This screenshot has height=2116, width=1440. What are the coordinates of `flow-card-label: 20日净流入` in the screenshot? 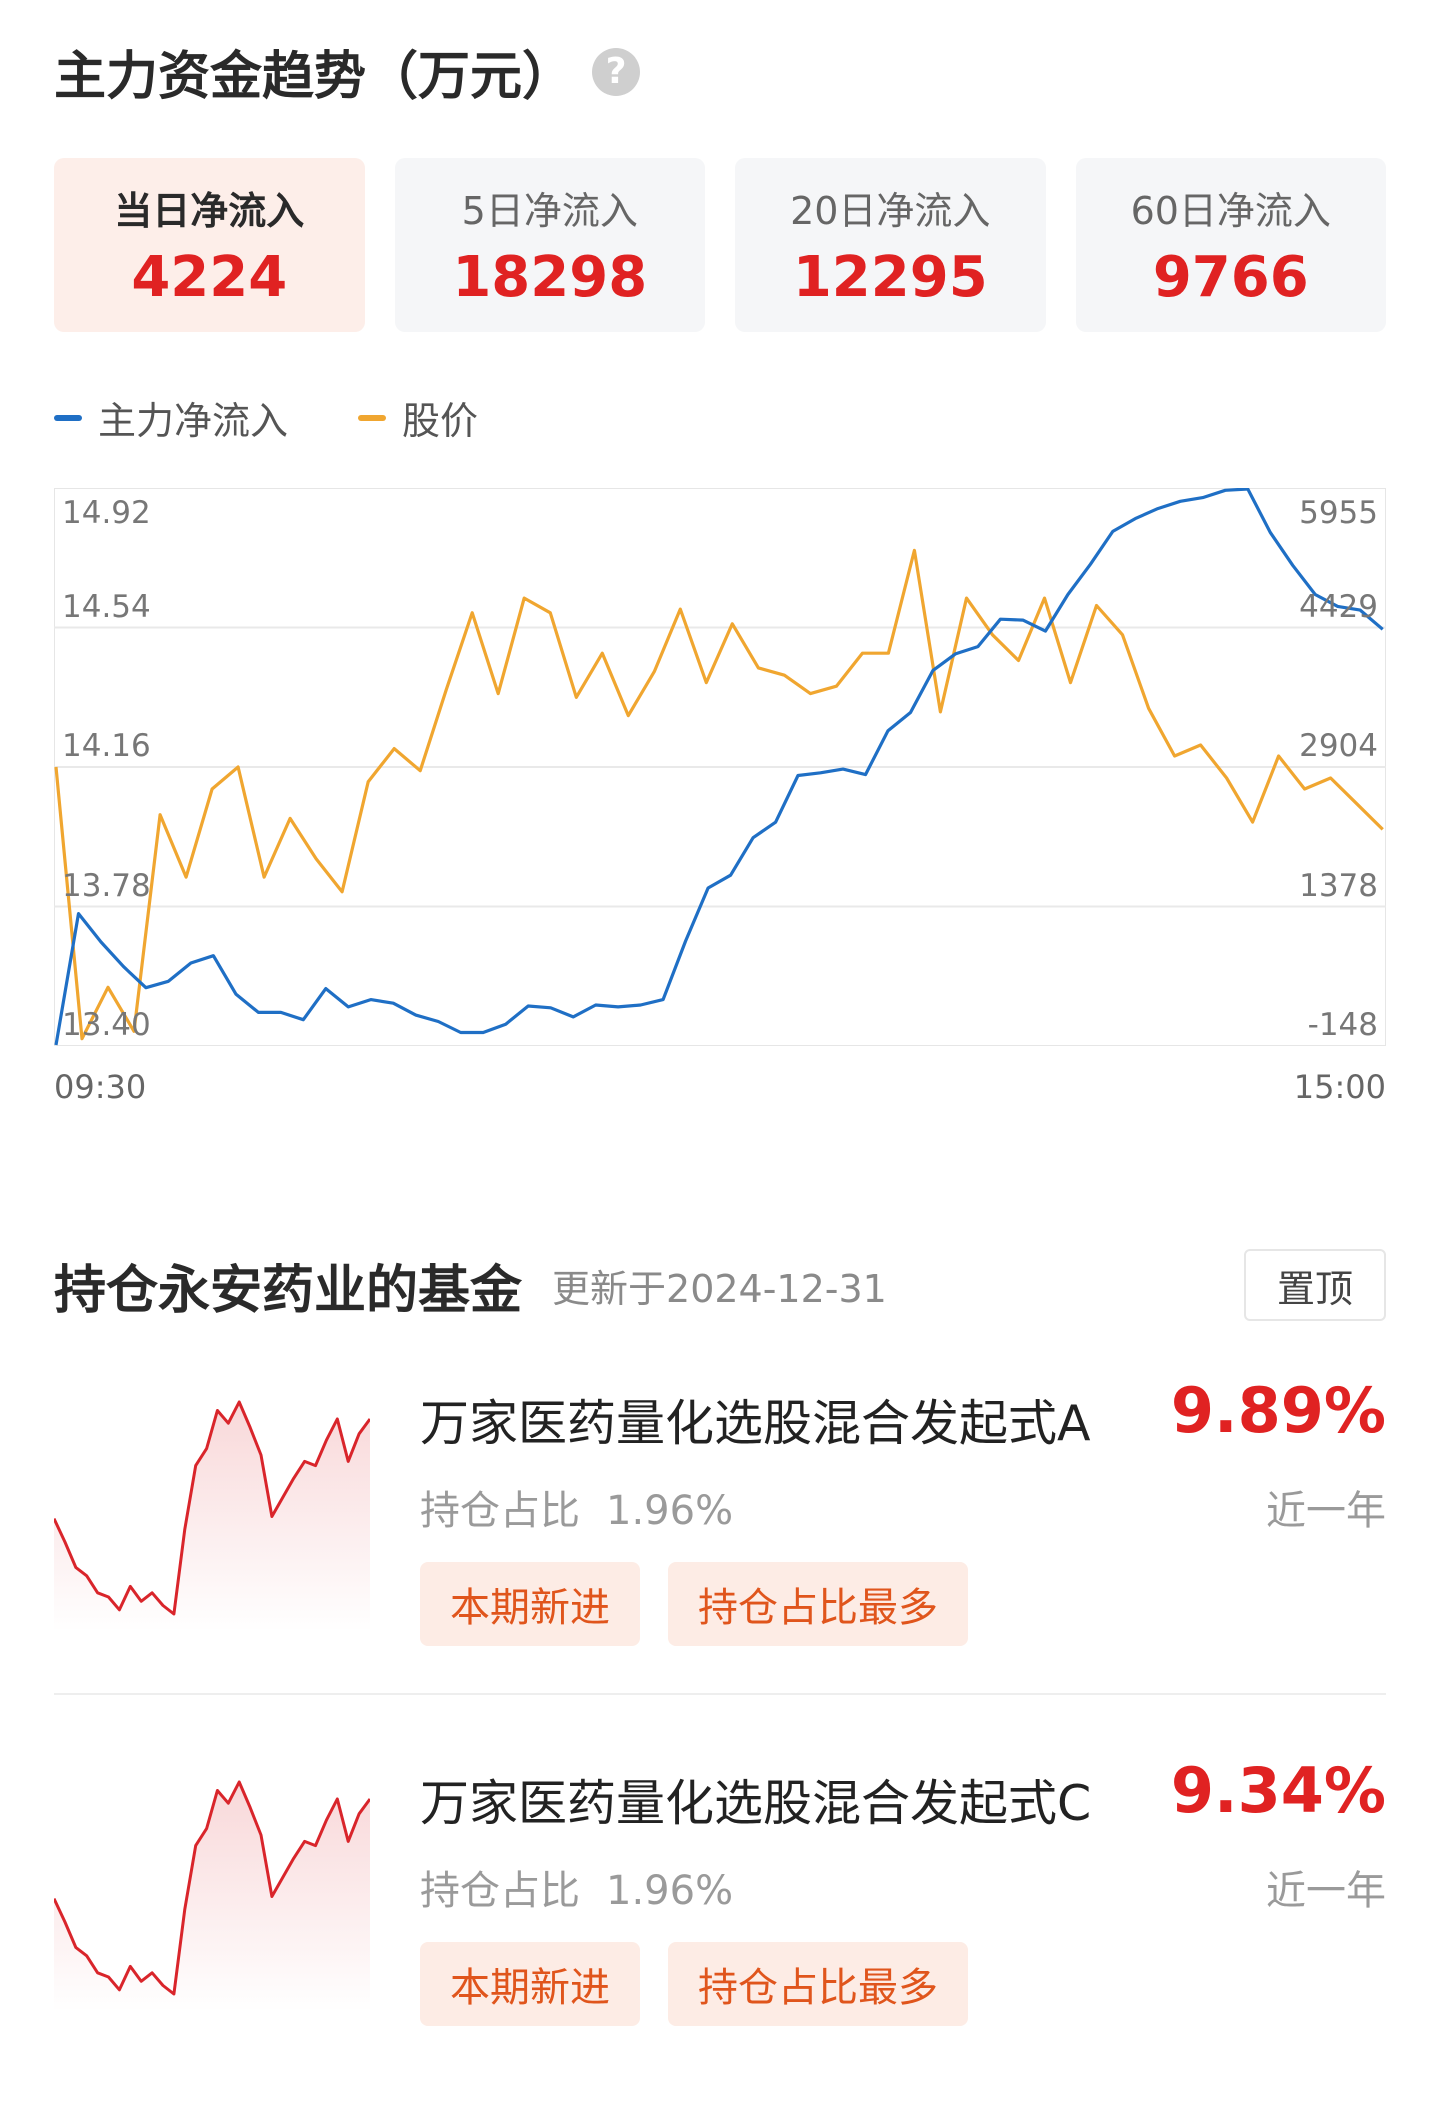 It's located at (890, 211).